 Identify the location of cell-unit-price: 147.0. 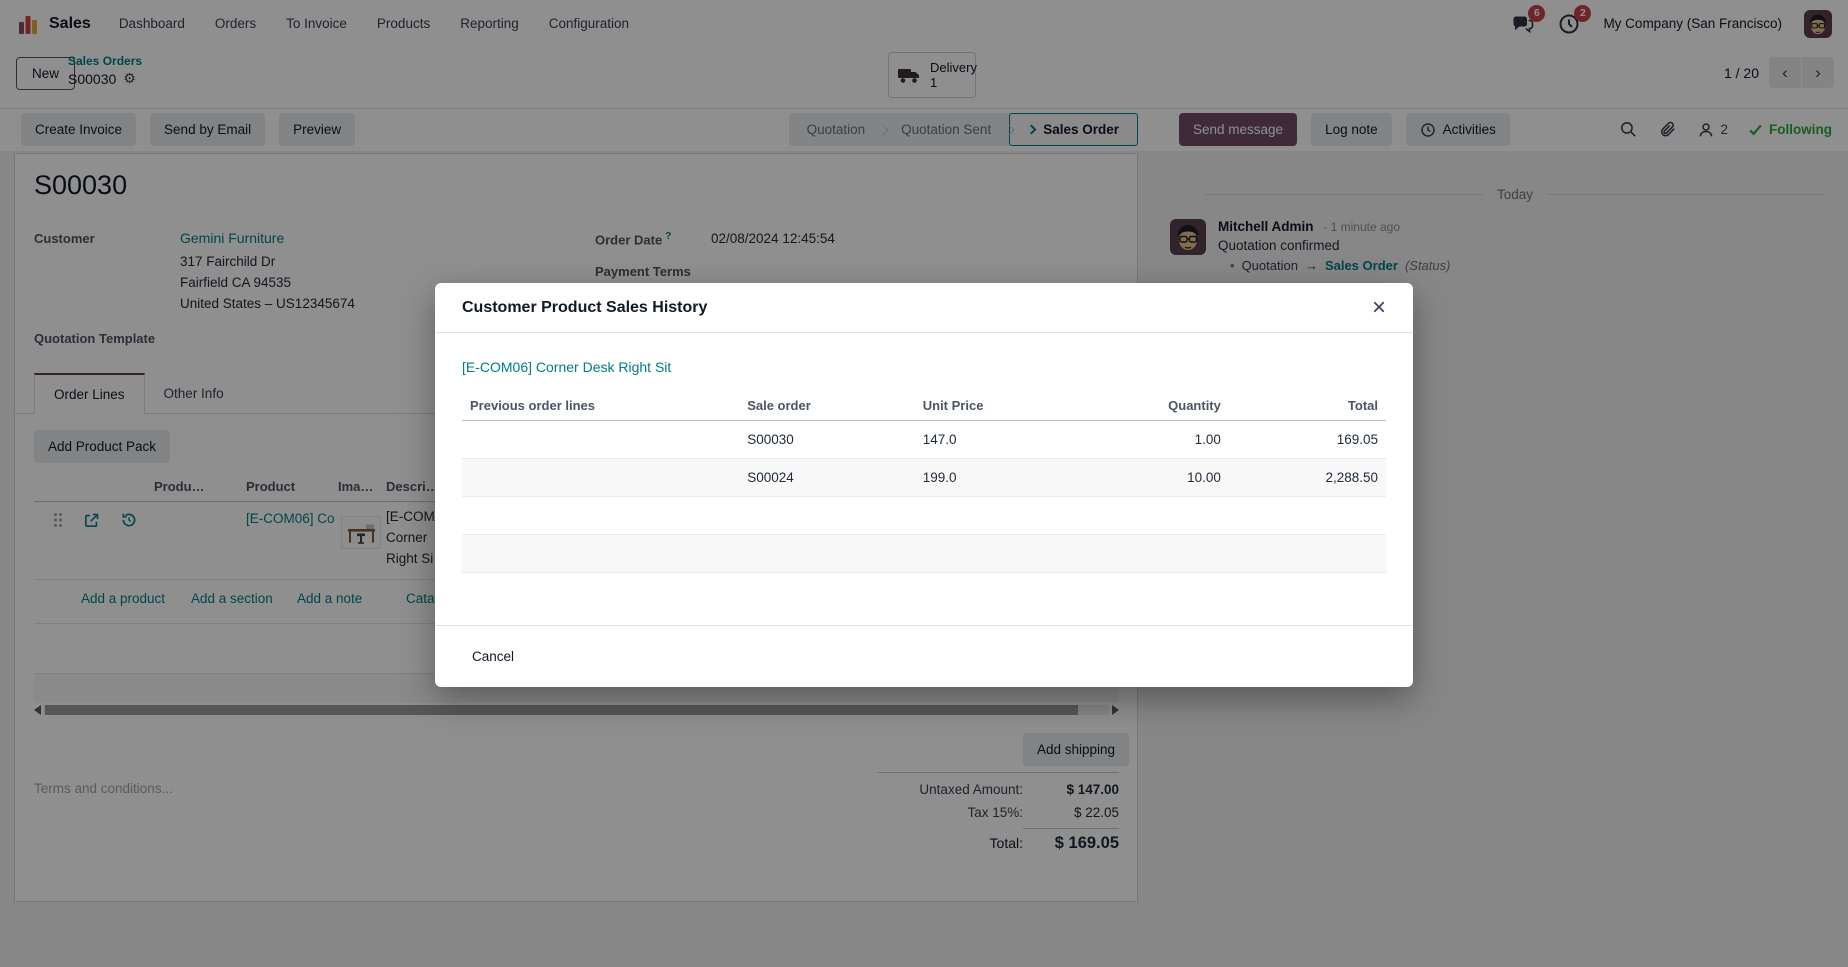
(998, 439).